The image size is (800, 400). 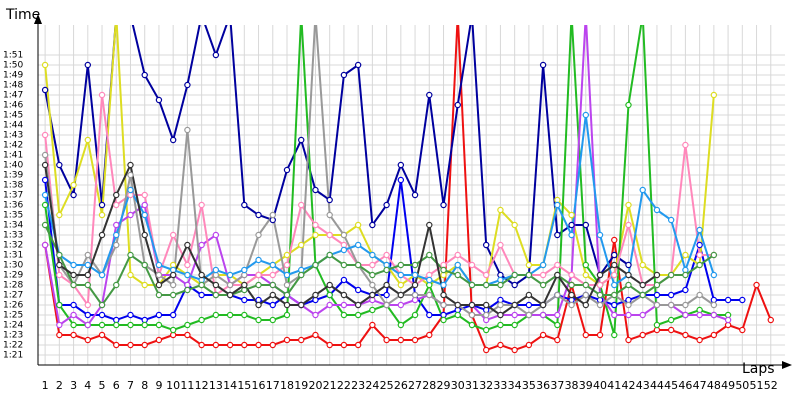 What do you see at coordinates (13, 266) in the screenshot?
I see `y-tick-label: 1:30` at bounding box center [13, 266].